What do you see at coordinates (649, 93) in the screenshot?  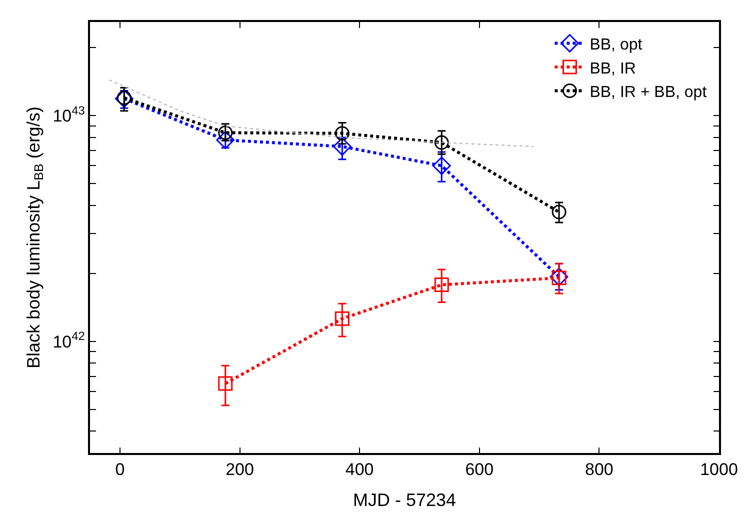 I see `legend-label: BB, IR + BB, opt` at bounding box center [649, 93].